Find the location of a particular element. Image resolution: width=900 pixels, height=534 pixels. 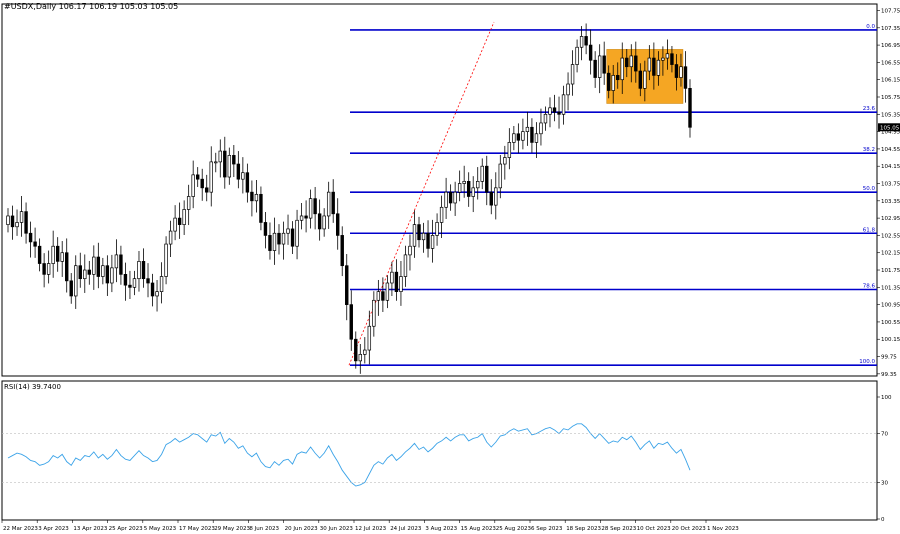

fib-label: 38.2 is located at coordinates (869, 150).